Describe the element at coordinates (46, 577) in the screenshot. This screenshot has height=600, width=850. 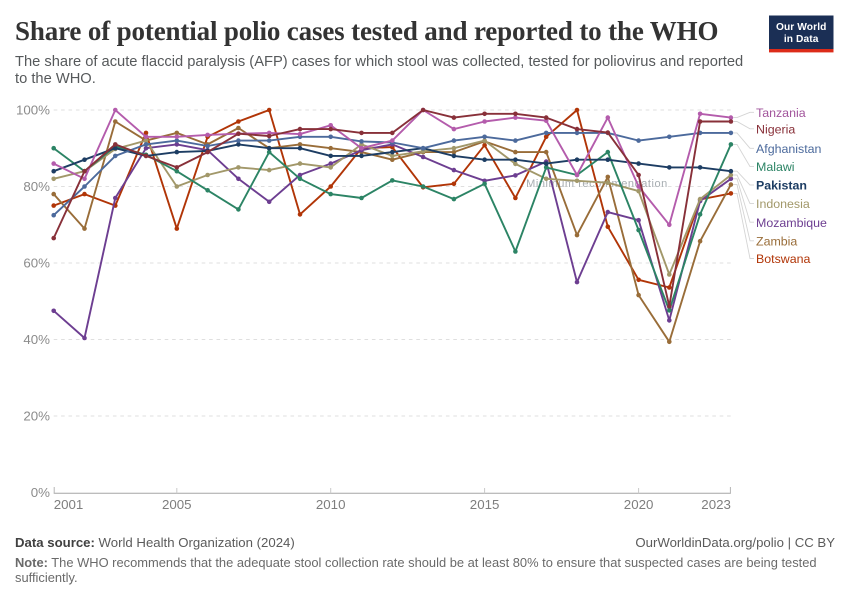
I see `svg-text: sufficiently.` at that location.